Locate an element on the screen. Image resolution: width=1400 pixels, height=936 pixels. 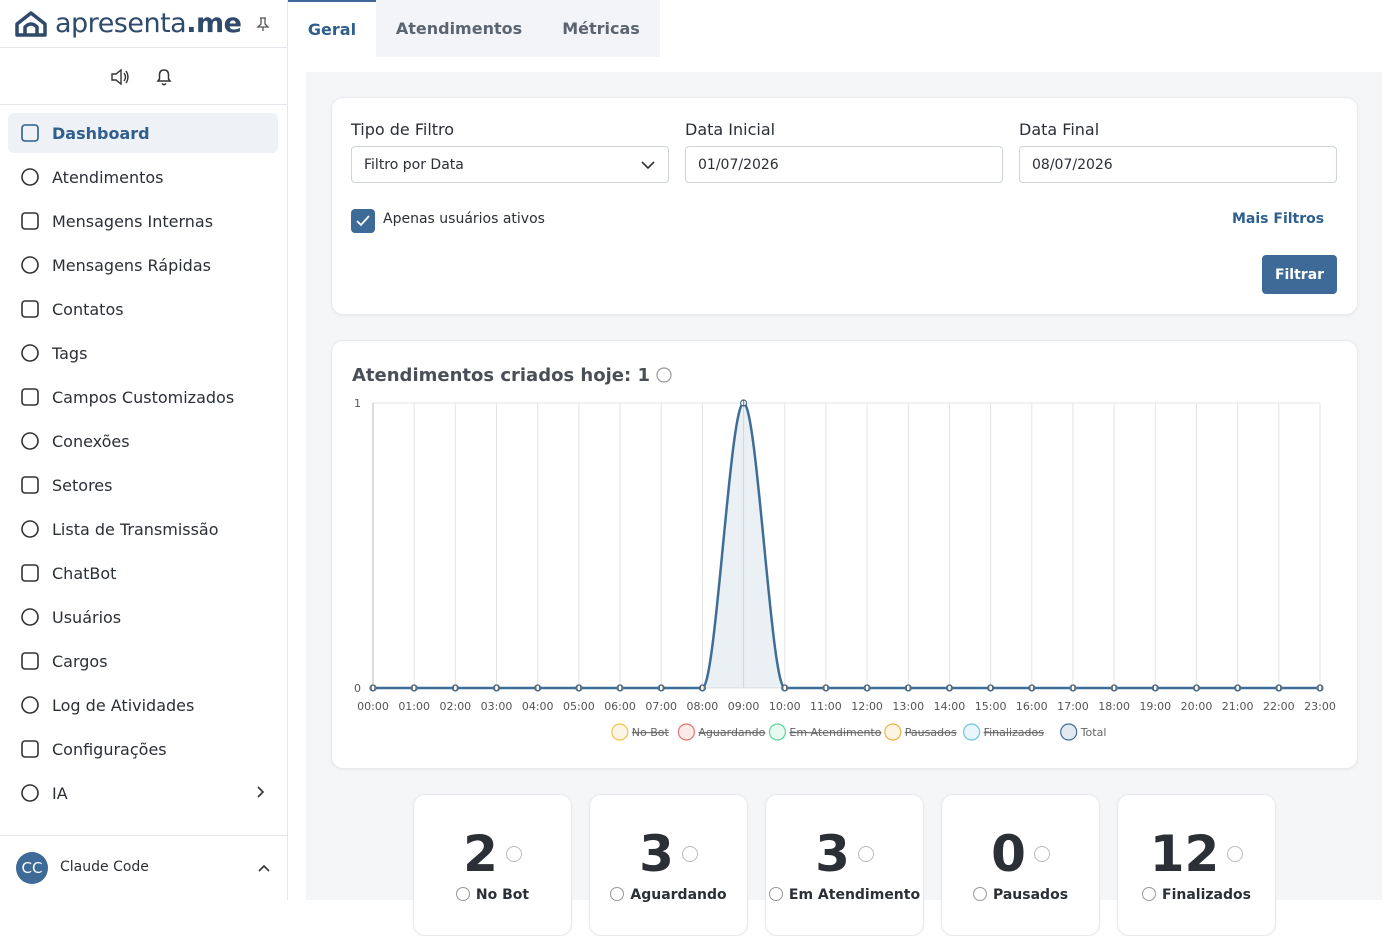
menu-label: Lista de Transmissão is located at coordinates (135, 529).